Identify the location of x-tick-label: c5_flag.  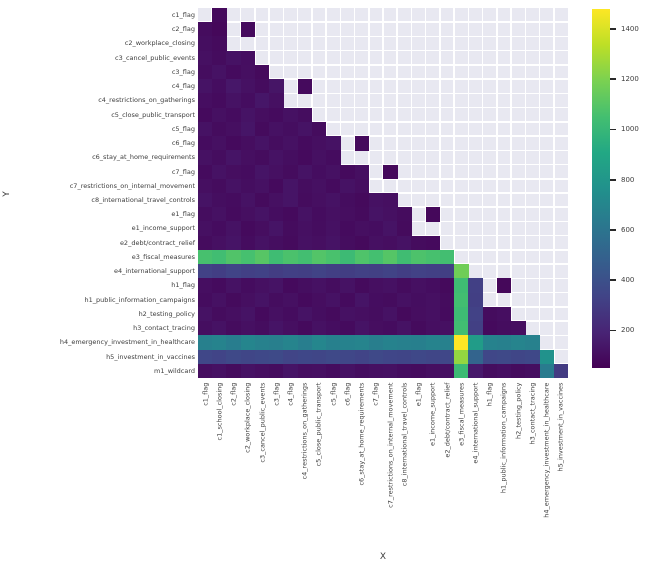
(333, 394).